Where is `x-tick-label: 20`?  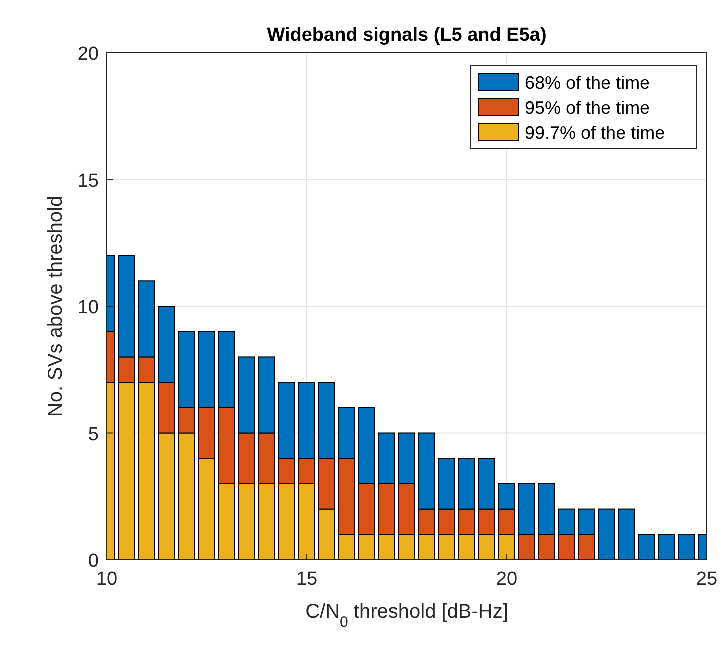
x-tick-label: 20 is located at coordinates (507, 579).